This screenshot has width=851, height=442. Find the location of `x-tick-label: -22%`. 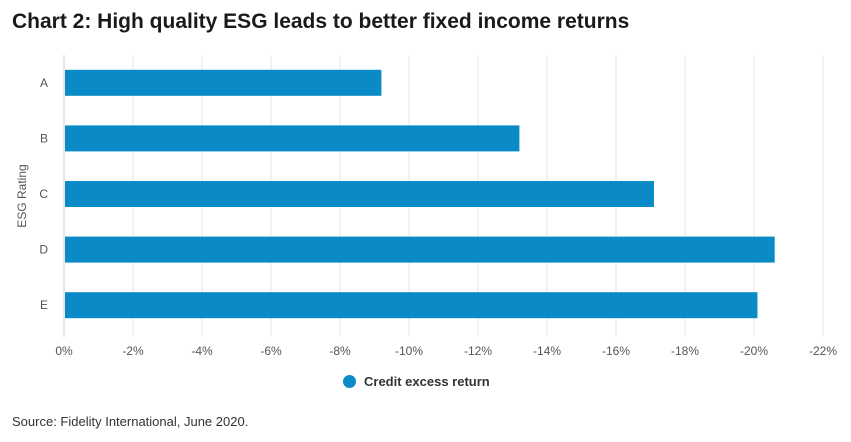

x-tick-label: -22% is located at coordinates (823, 351).